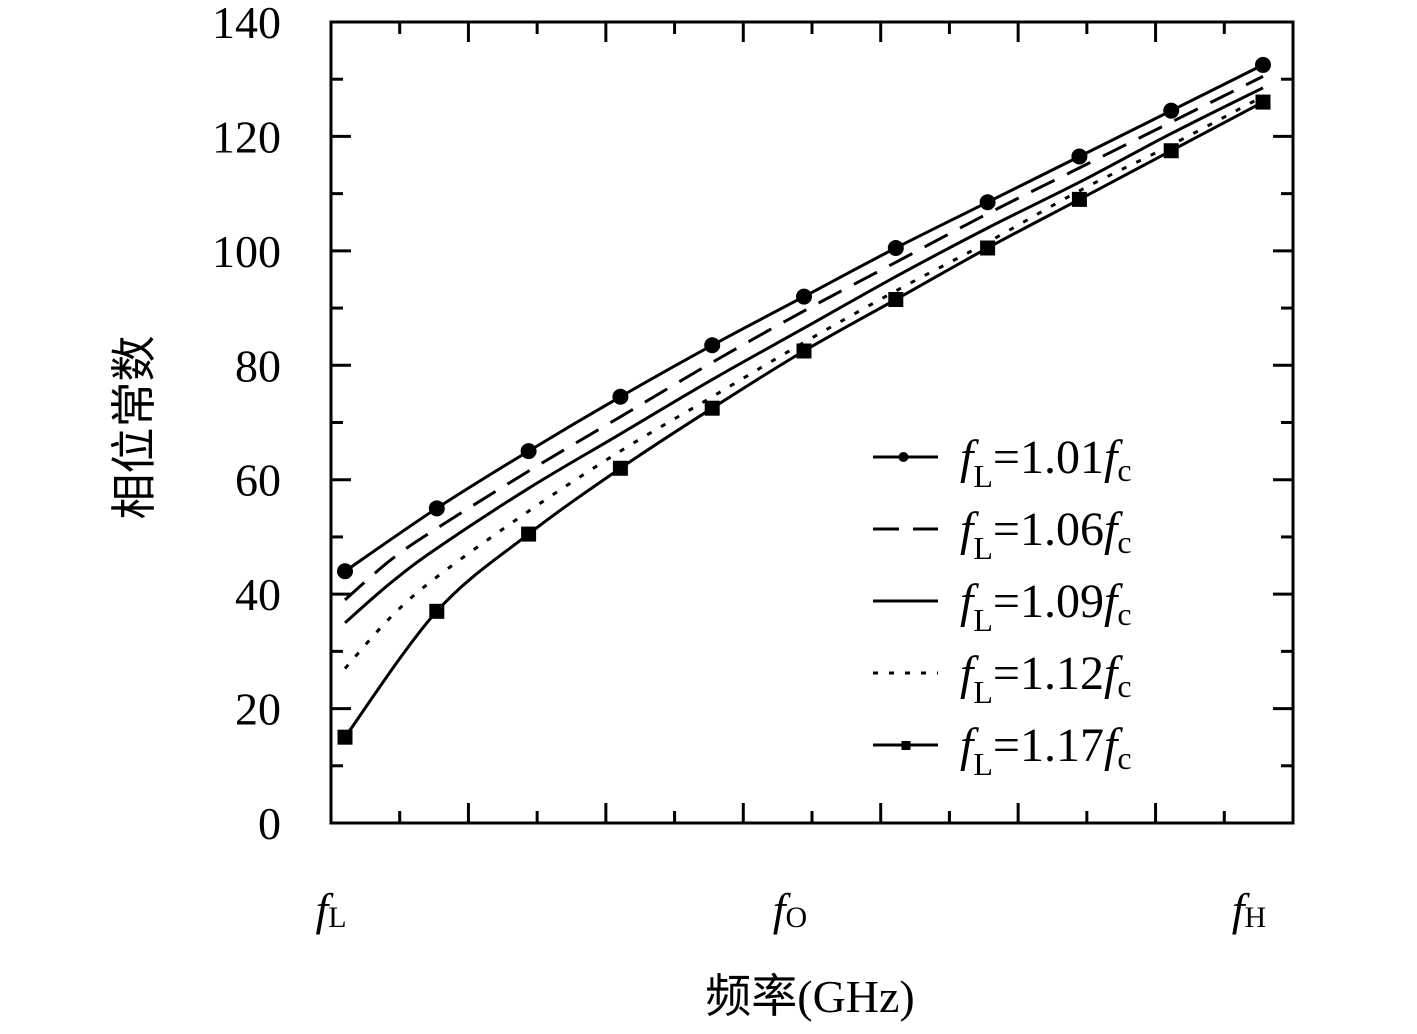  I want to click on y-tick-label: 100, so click(246, 251).